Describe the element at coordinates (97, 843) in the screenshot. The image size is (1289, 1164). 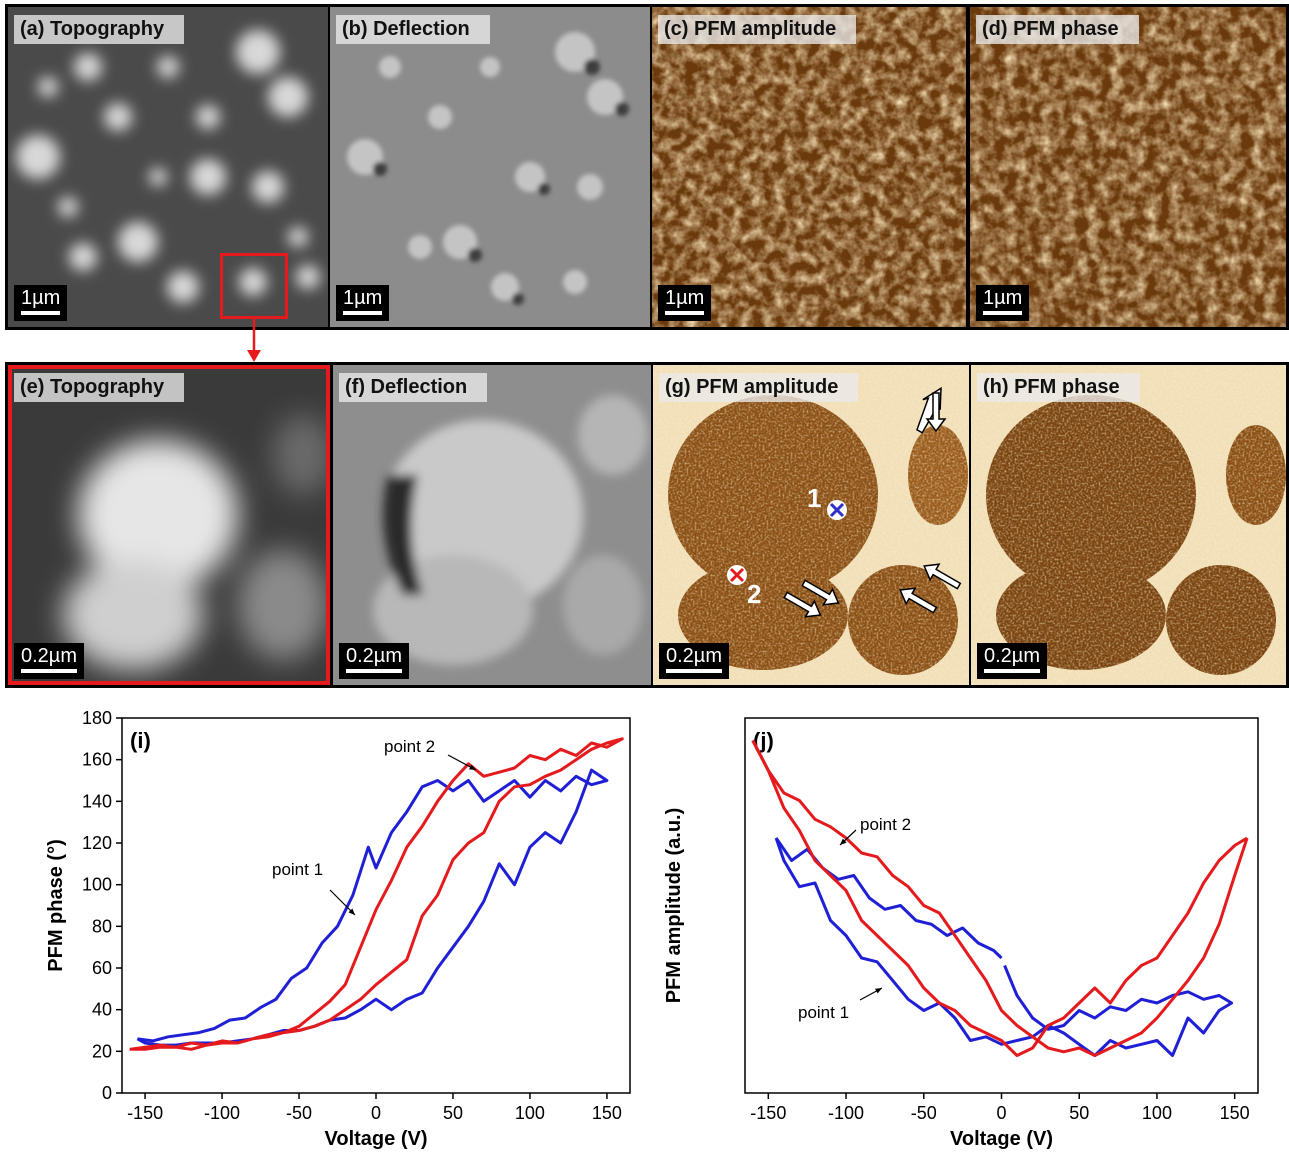
I see `y-tick-label: 120` at that location.